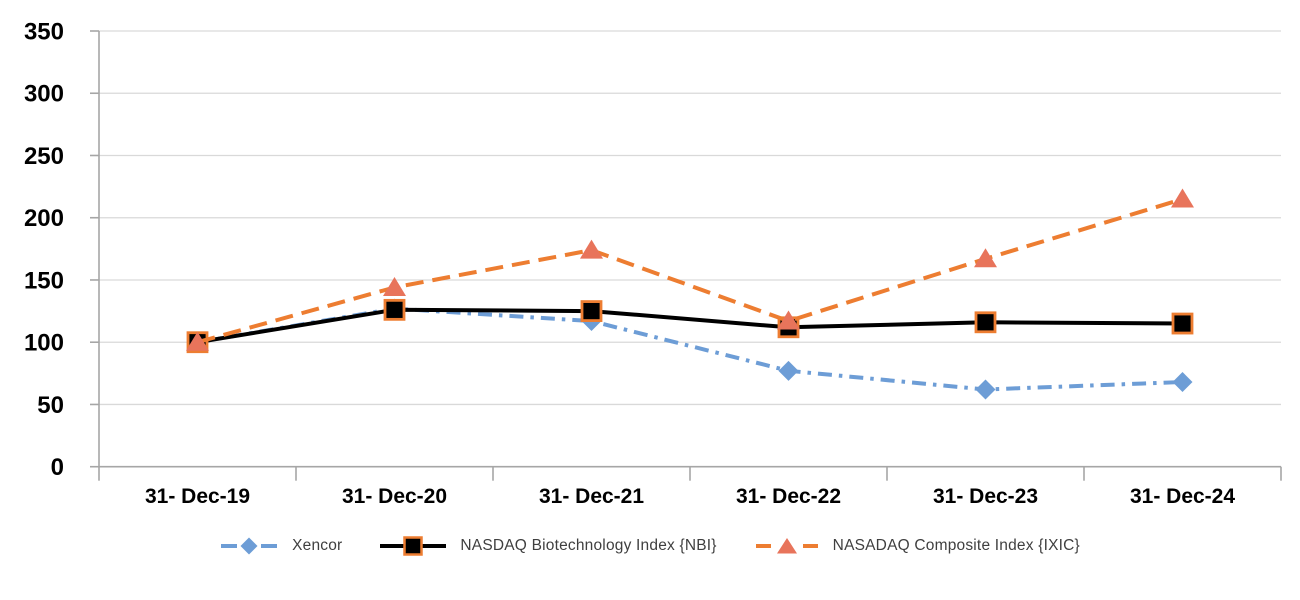  What do you see at coordinates (44, 32) in the screenshot?
I see `y-axis-label-350: 350` at bounding box center [44, 32].